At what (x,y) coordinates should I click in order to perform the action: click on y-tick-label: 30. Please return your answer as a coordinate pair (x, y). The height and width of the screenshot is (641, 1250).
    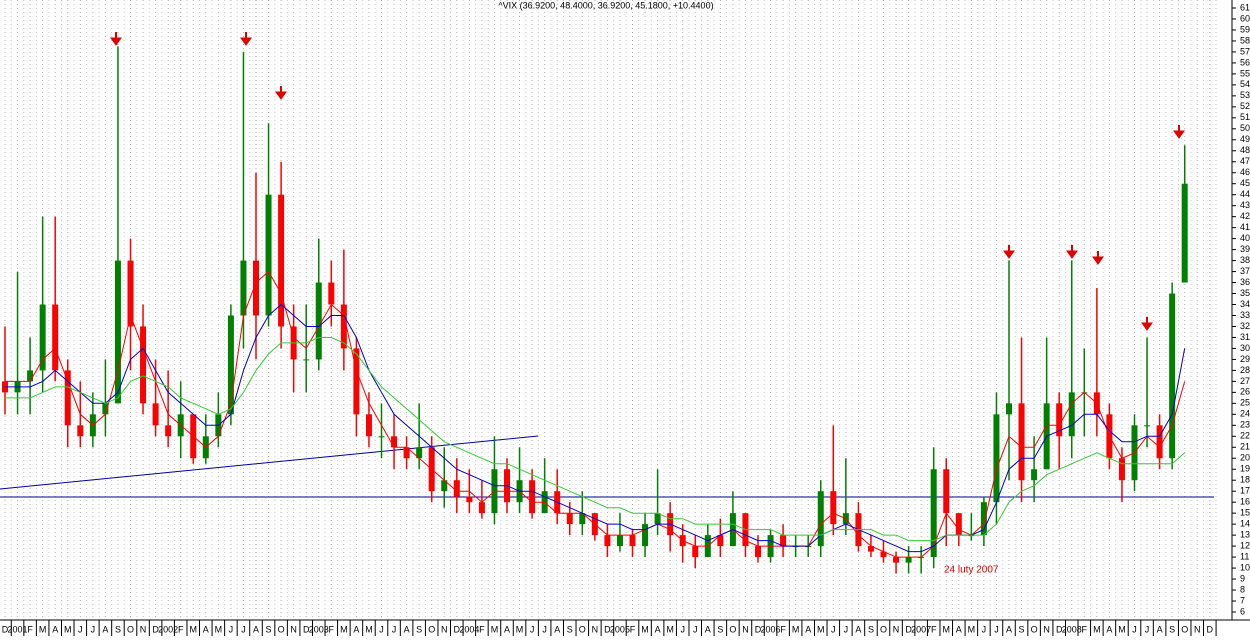
    Looking at the image, I should click on (1245, 348).